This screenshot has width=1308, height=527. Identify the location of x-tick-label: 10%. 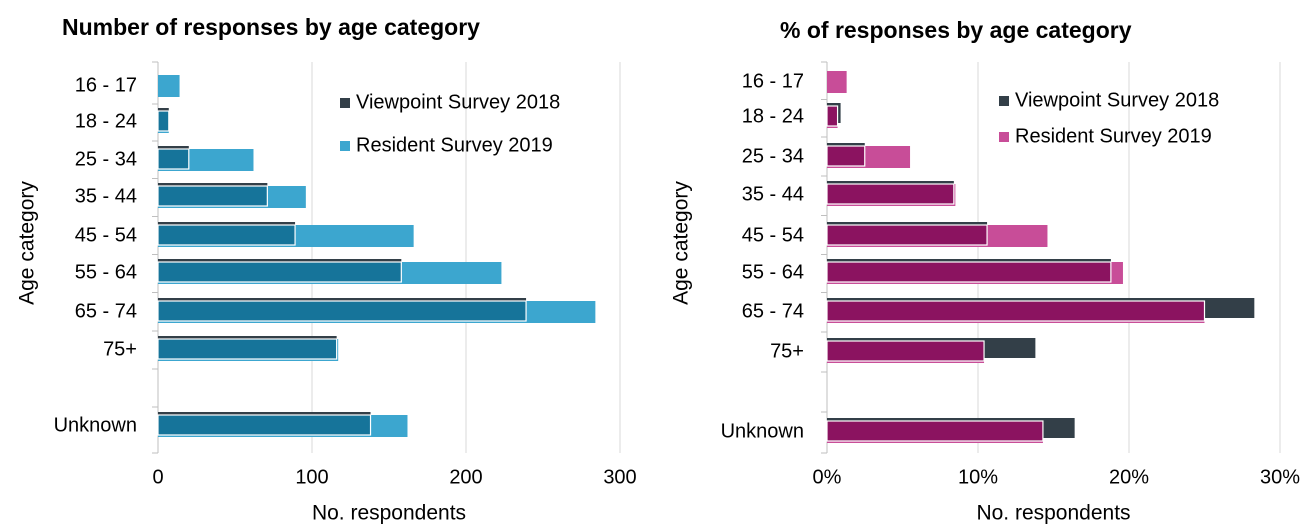
(978, 477).